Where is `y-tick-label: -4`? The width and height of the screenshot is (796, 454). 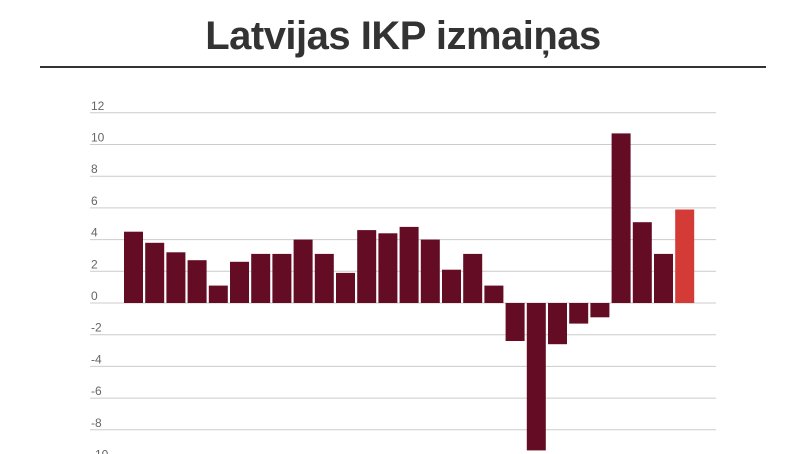 y-tick-label: -4 is located at coordinates (96, 359).